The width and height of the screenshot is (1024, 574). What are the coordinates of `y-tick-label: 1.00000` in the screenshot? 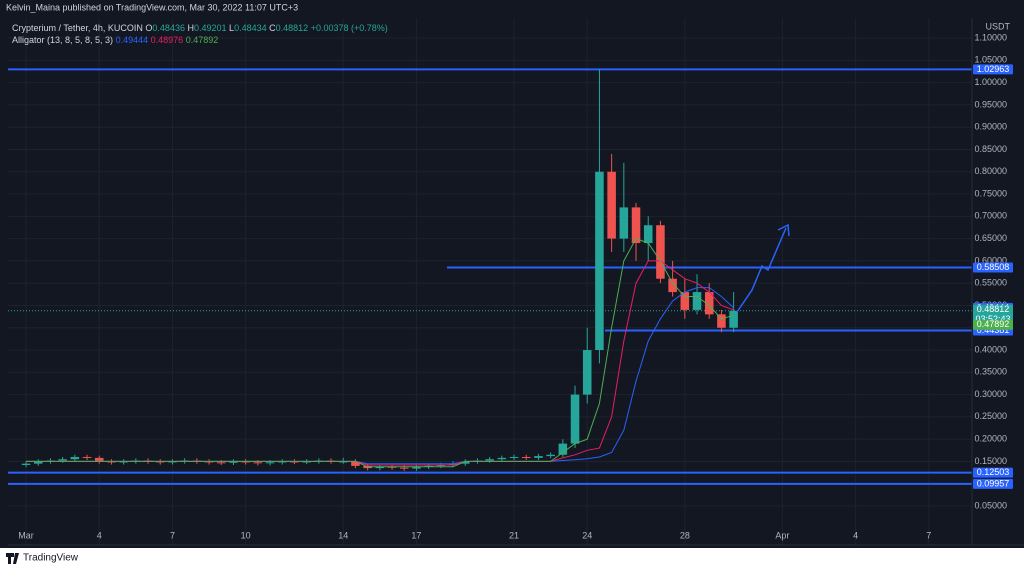 It's located at (990, 82).